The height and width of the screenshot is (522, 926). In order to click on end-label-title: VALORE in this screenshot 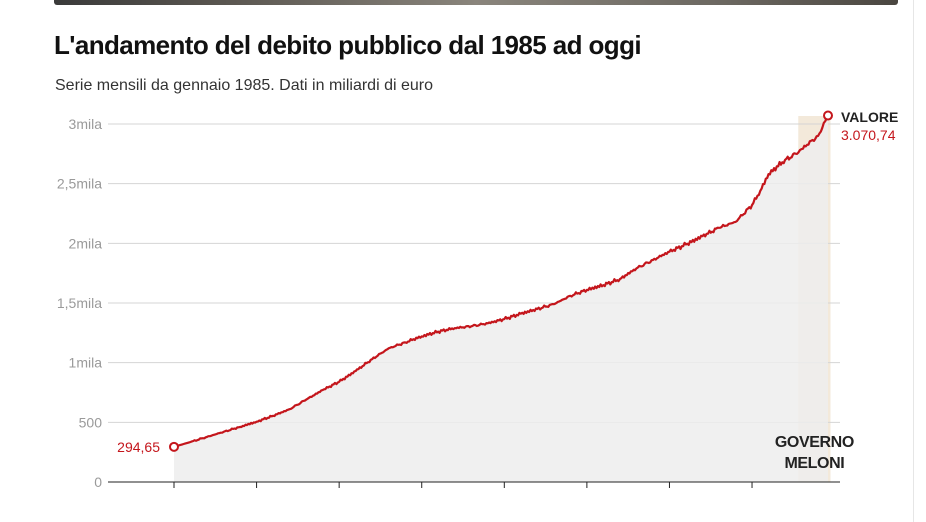, I will do `click(869, 117)`.